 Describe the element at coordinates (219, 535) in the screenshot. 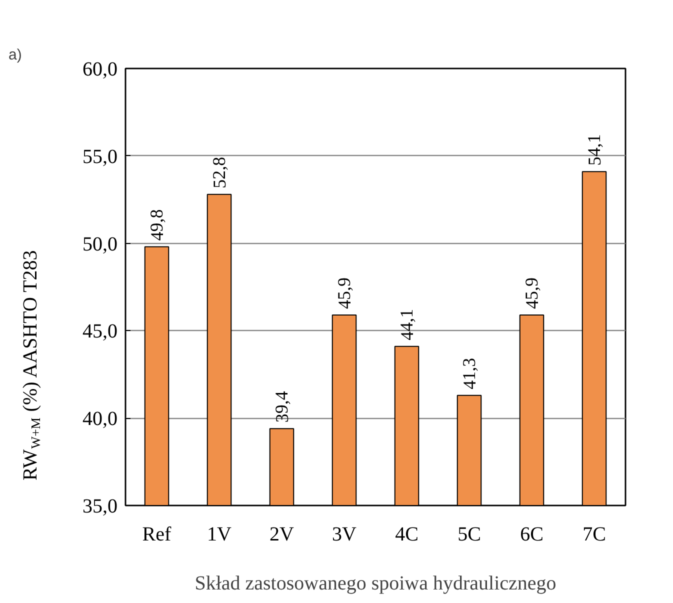

I see `x-tick-label: 1V` at that location.